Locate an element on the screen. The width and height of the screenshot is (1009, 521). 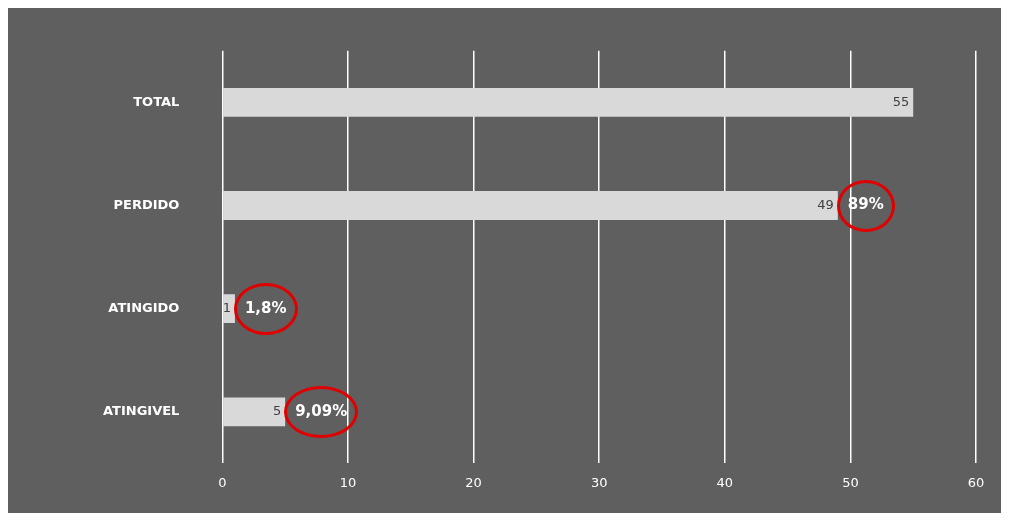
data-label: 49 is located at coordinates (825, 204).